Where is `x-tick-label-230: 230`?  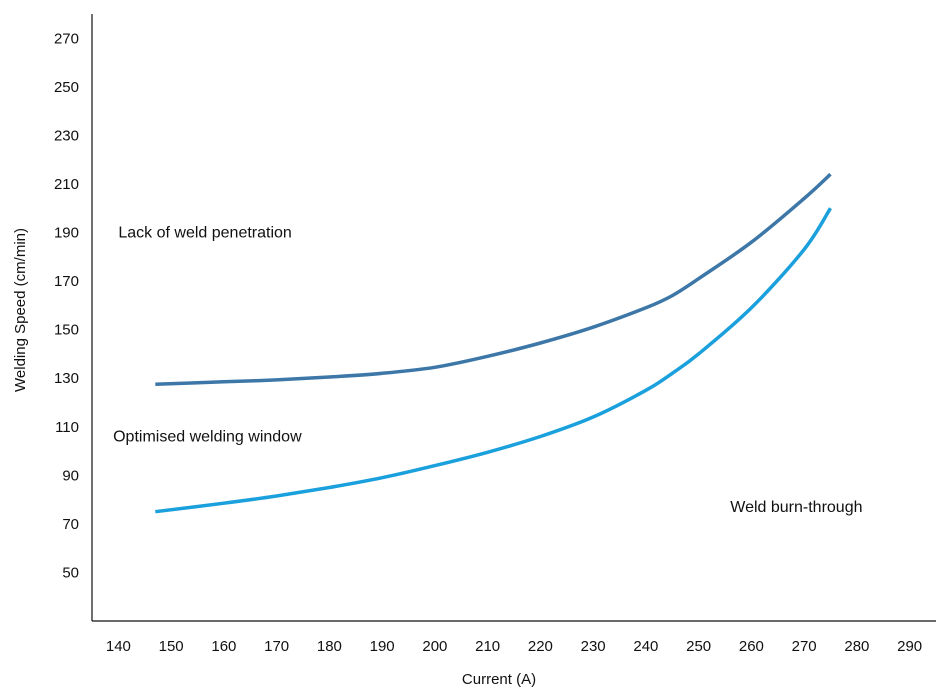
x-tick-label-230: 230 is located at coordinates (593, 646).